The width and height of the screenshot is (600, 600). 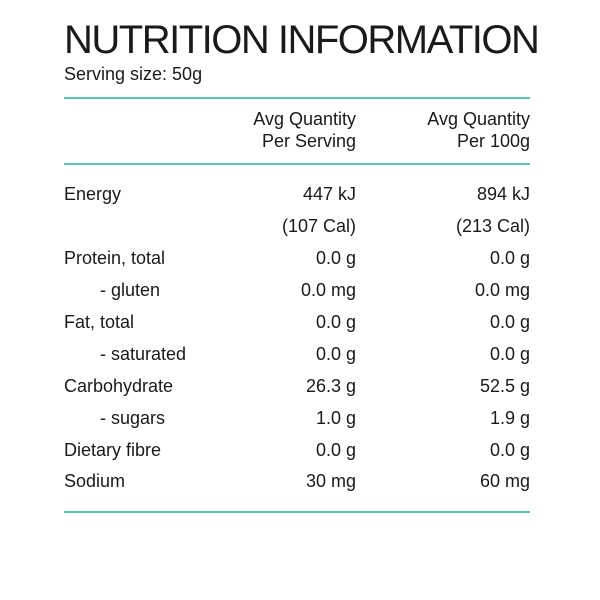 What do you see at coordinates (297, 98) in the screenshot?
I see `top-divider` at bounding box center [297, 98].